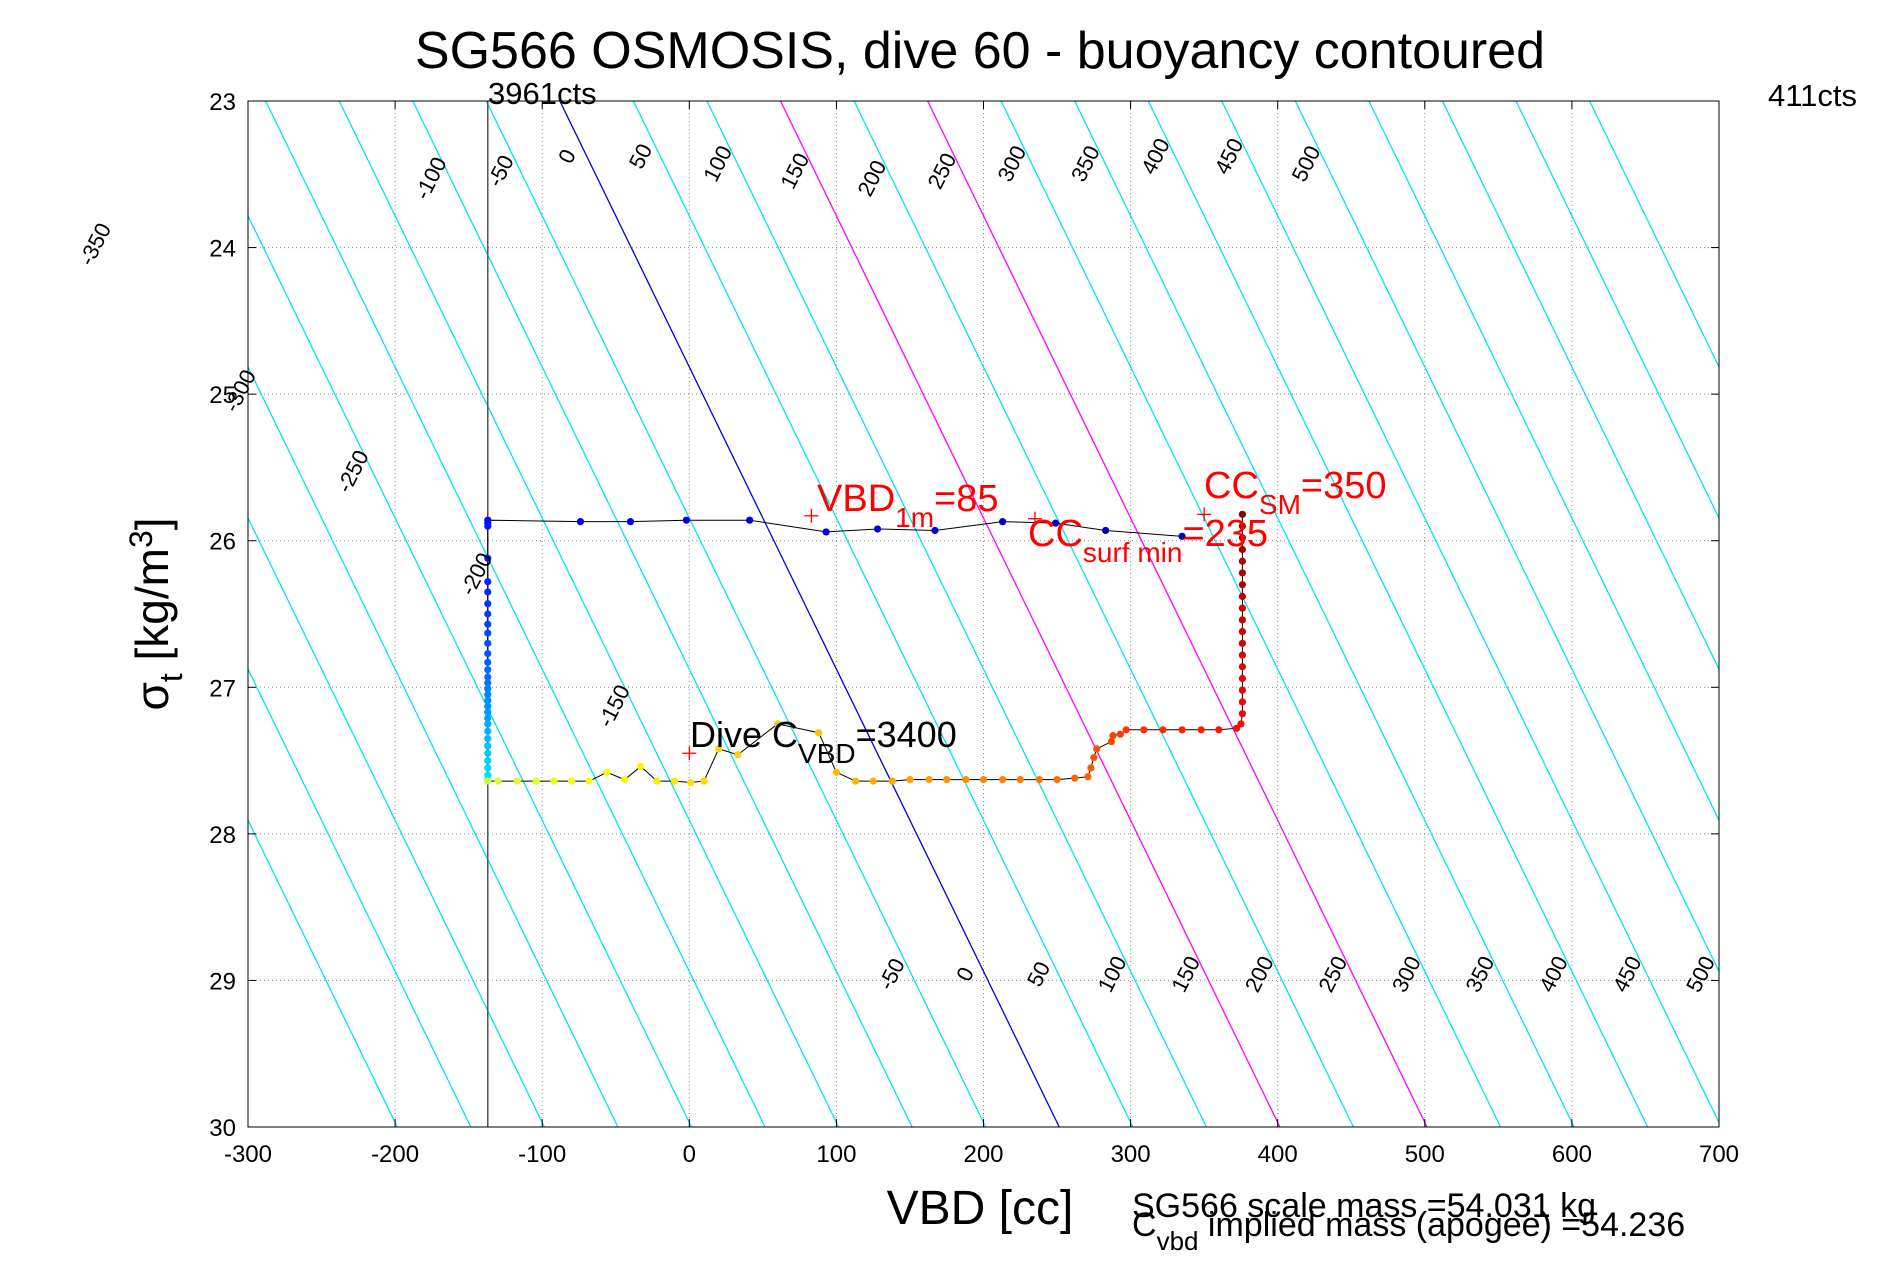 Image resolution: width=1891 pixels, height=1262 pixels. Describe the element at coordinates (141, 539) in the screenshot. I see `y-label-sup: 3` at that location.